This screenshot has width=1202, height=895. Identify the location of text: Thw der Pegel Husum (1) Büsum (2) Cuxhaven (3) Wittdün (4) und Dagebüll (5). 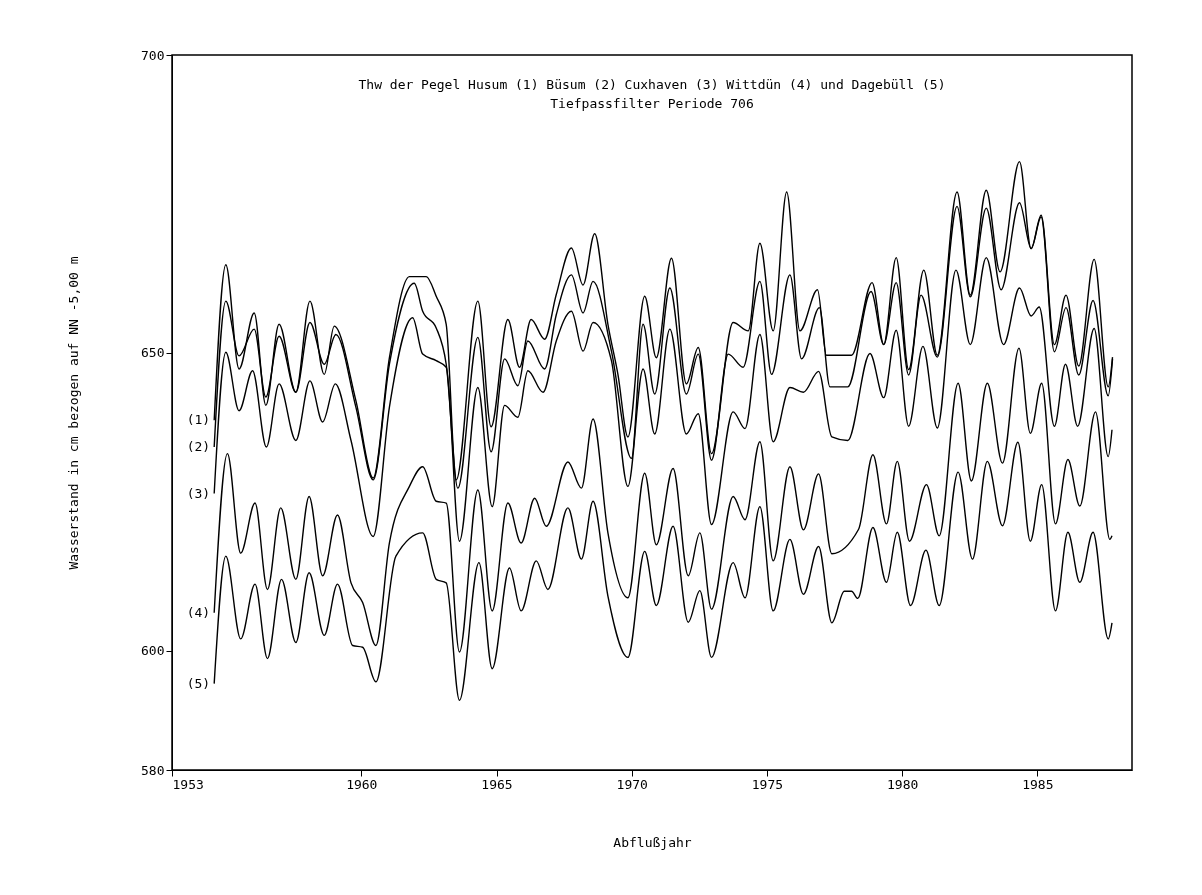
(652, 84).